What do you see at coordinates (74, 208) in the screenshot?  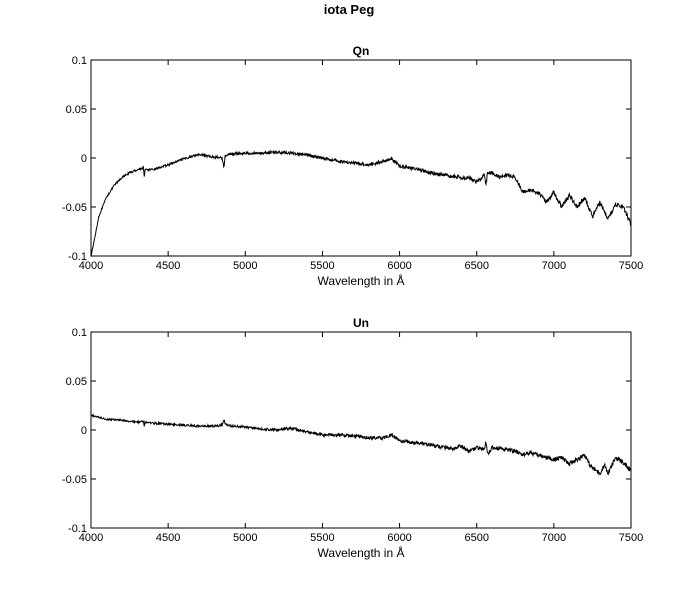 I see `subplot-qn-ytick-label: -0.05` at bounding box center [74, 208].